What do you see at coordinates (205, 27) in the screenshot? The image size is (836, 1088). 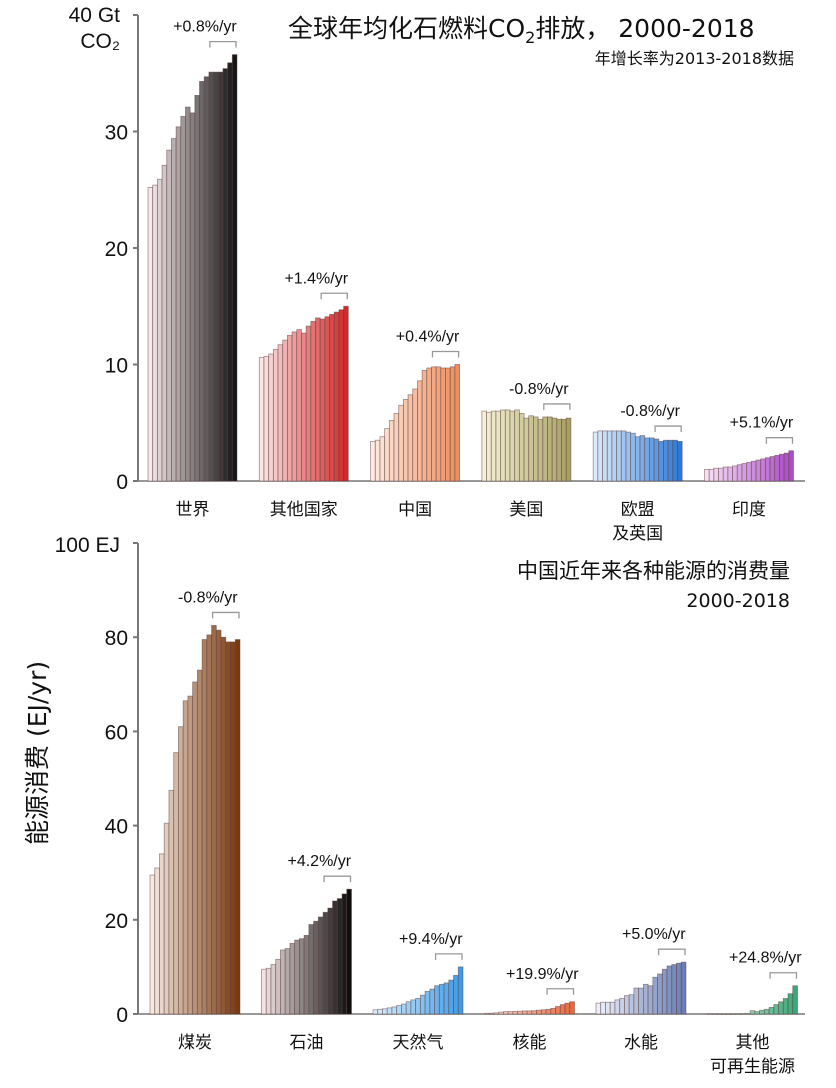 I see `growth-rate-label: +0.8%/yr` at bounding box center [205, 27].